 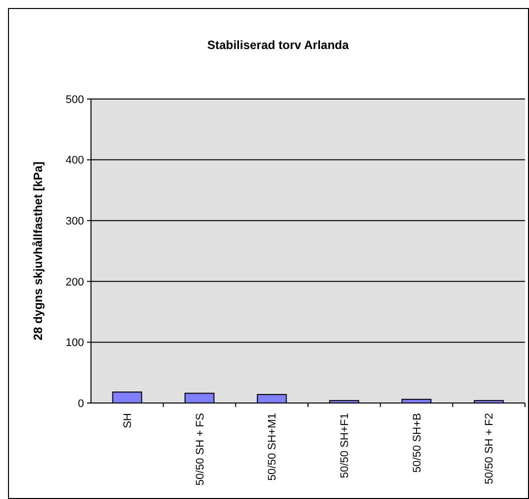 What do you see at coordinates (75, 282) in the screenshot?
I see `y-tick-label: 200` at bounding box center [75, 282].